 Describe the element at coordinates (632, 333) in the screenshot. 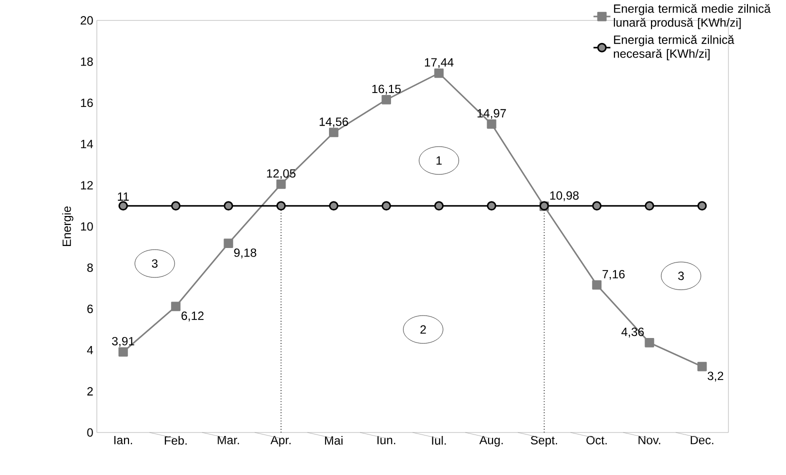

I see `data-label: 4,36` at that location.